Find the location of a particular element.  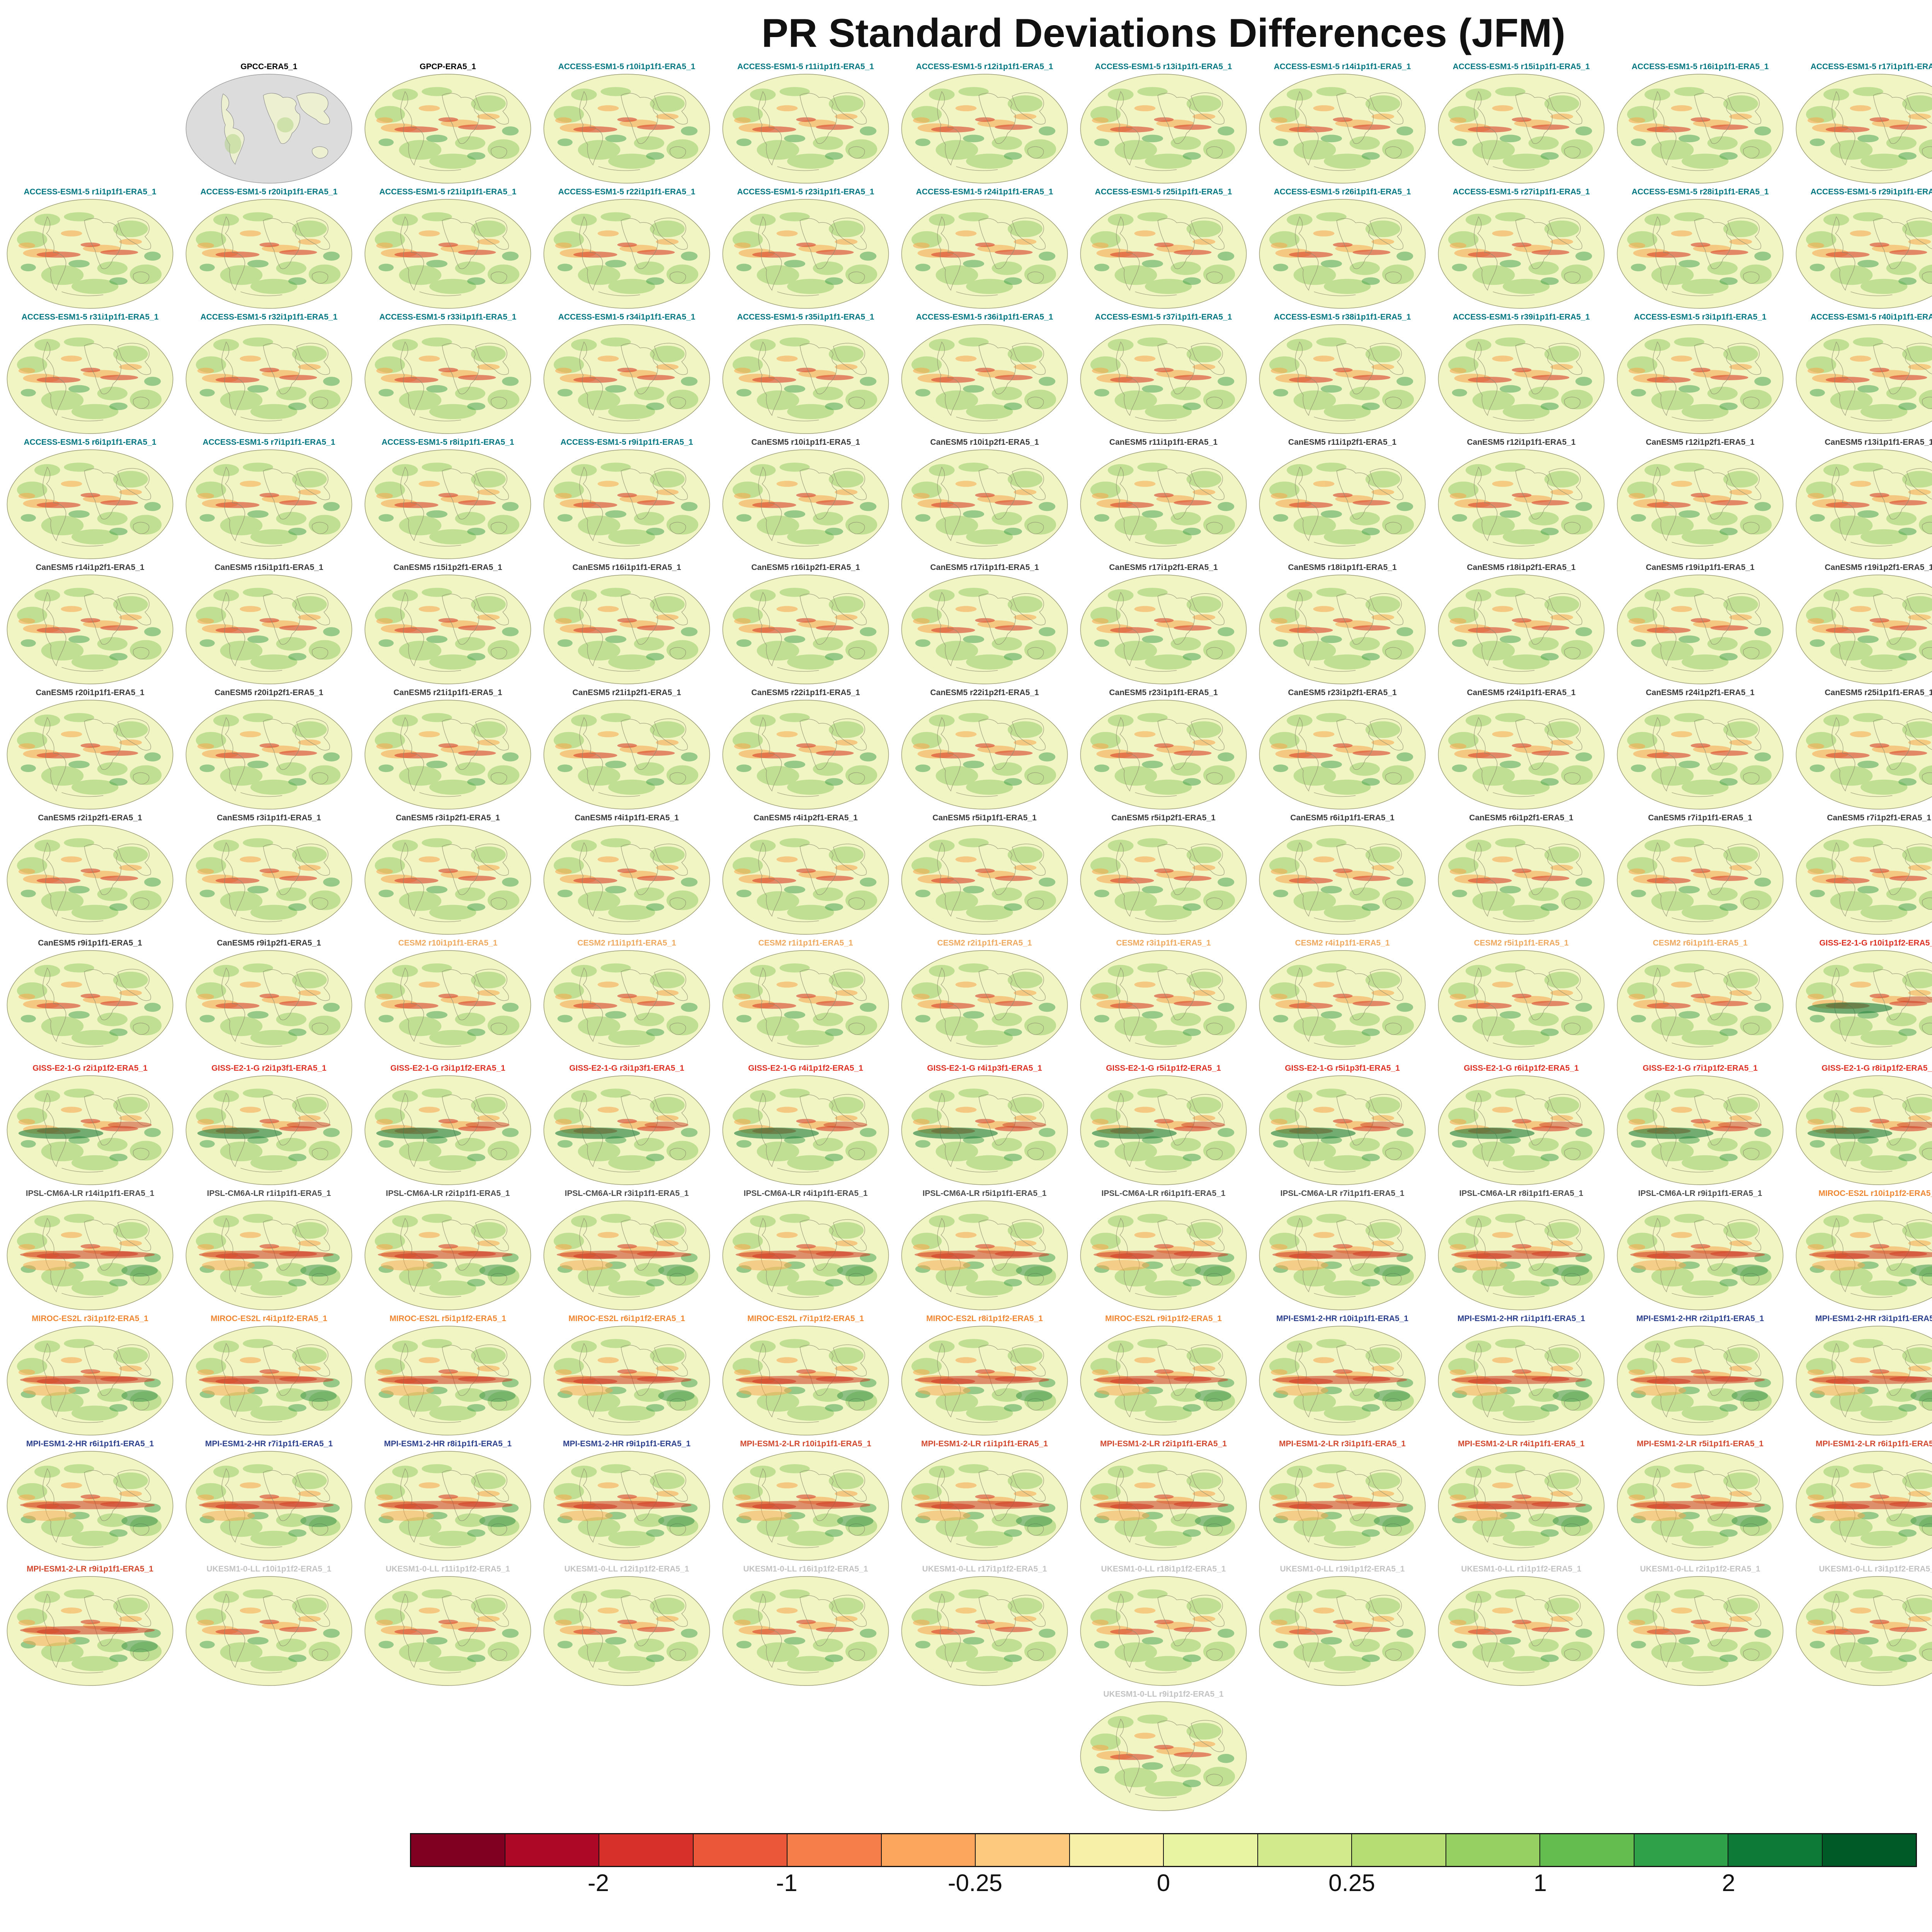

map-panel: MPI-ESM1-2-HR r2i1p1f1-ERA5_1 is located at coordinates (1700, 1376).